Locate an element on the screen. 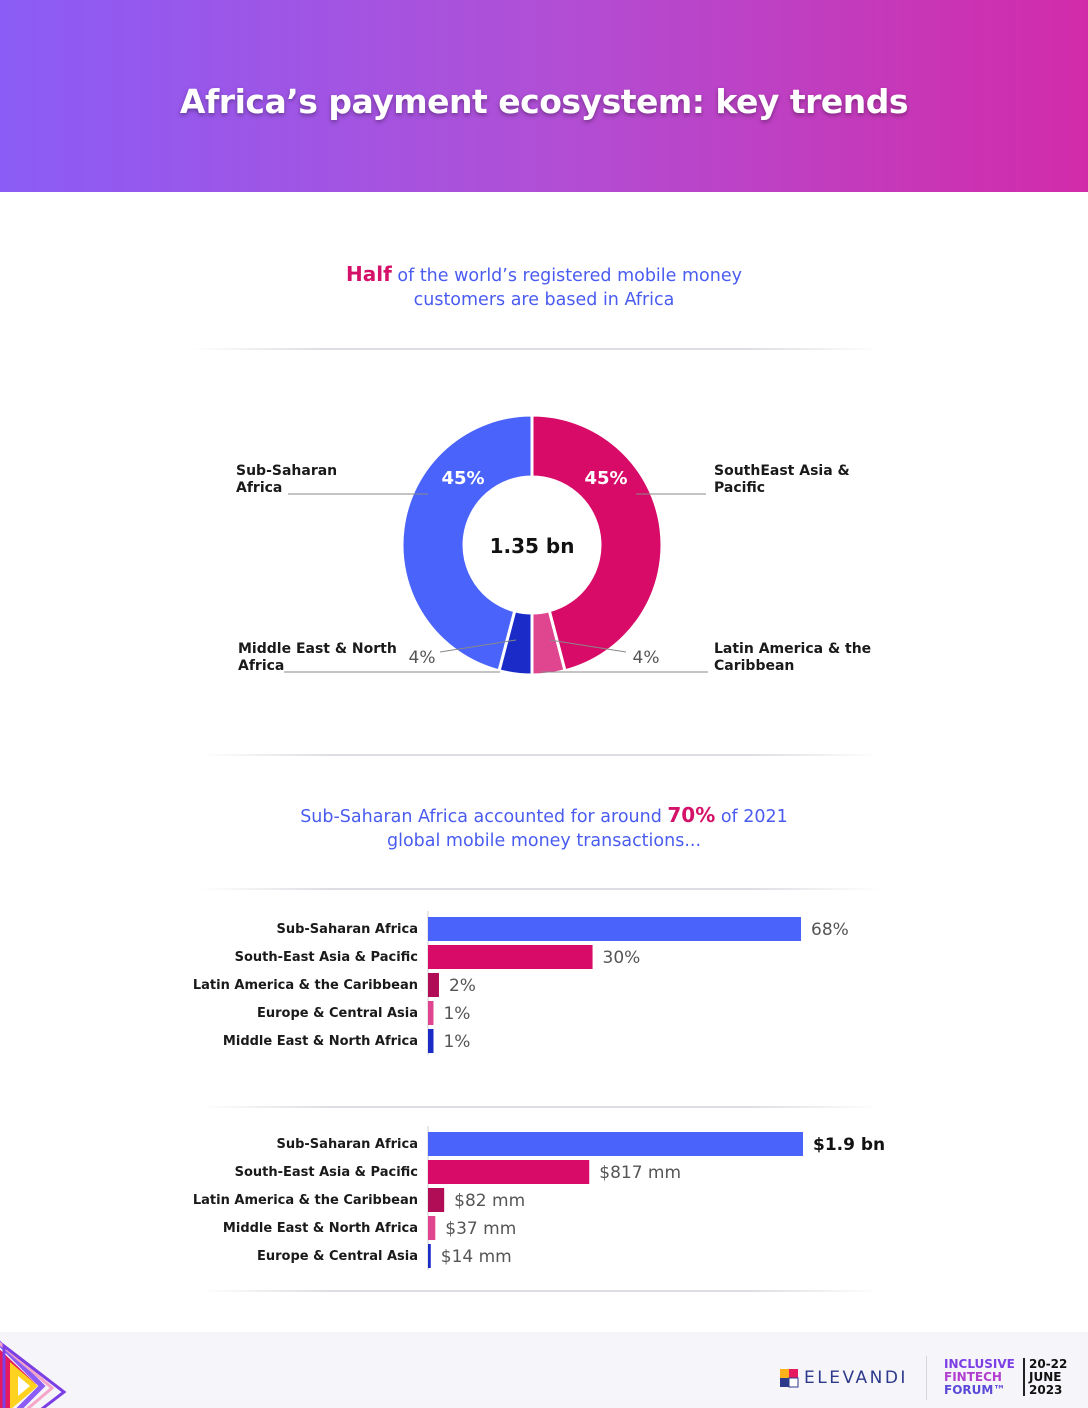 This screenshot has width=1088, height=1408. date-separator is located at coordinates (1024, 1377).